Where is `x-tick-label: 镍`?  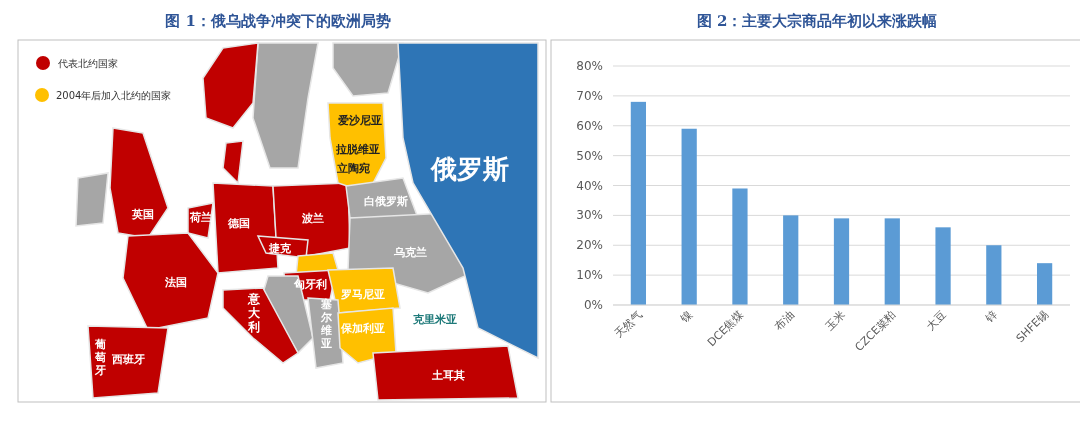
x-tick-label: 镍 is located at coordinates (686, 316).